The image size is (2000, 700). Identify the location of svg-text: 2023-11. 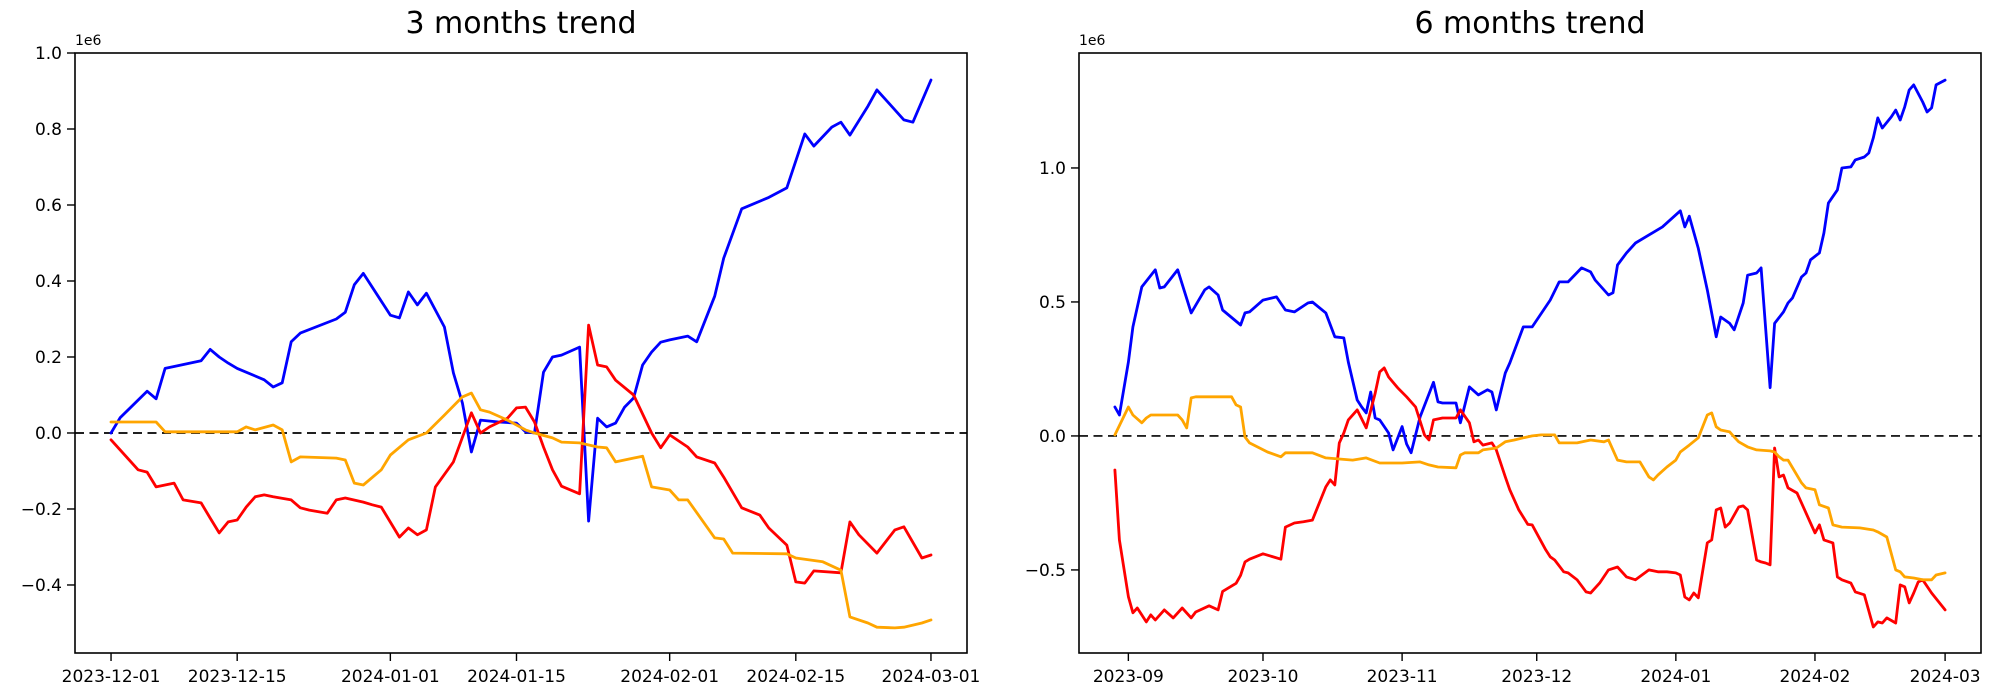
(1402, 677).